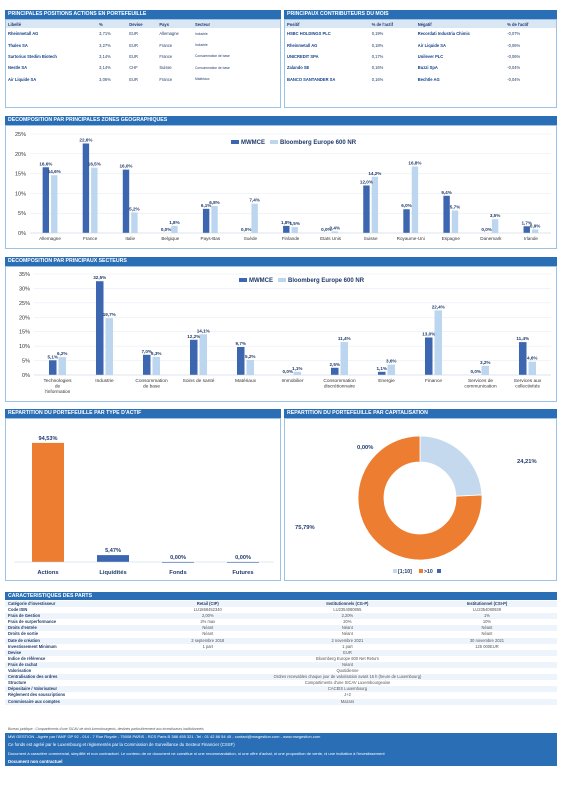 Image resolution: width=562 pixels, height=802 pixels. Describe the element at coordinates (37, 695) in the screenshot. I see `caract-label: Règlement des souscriptions` at that location.